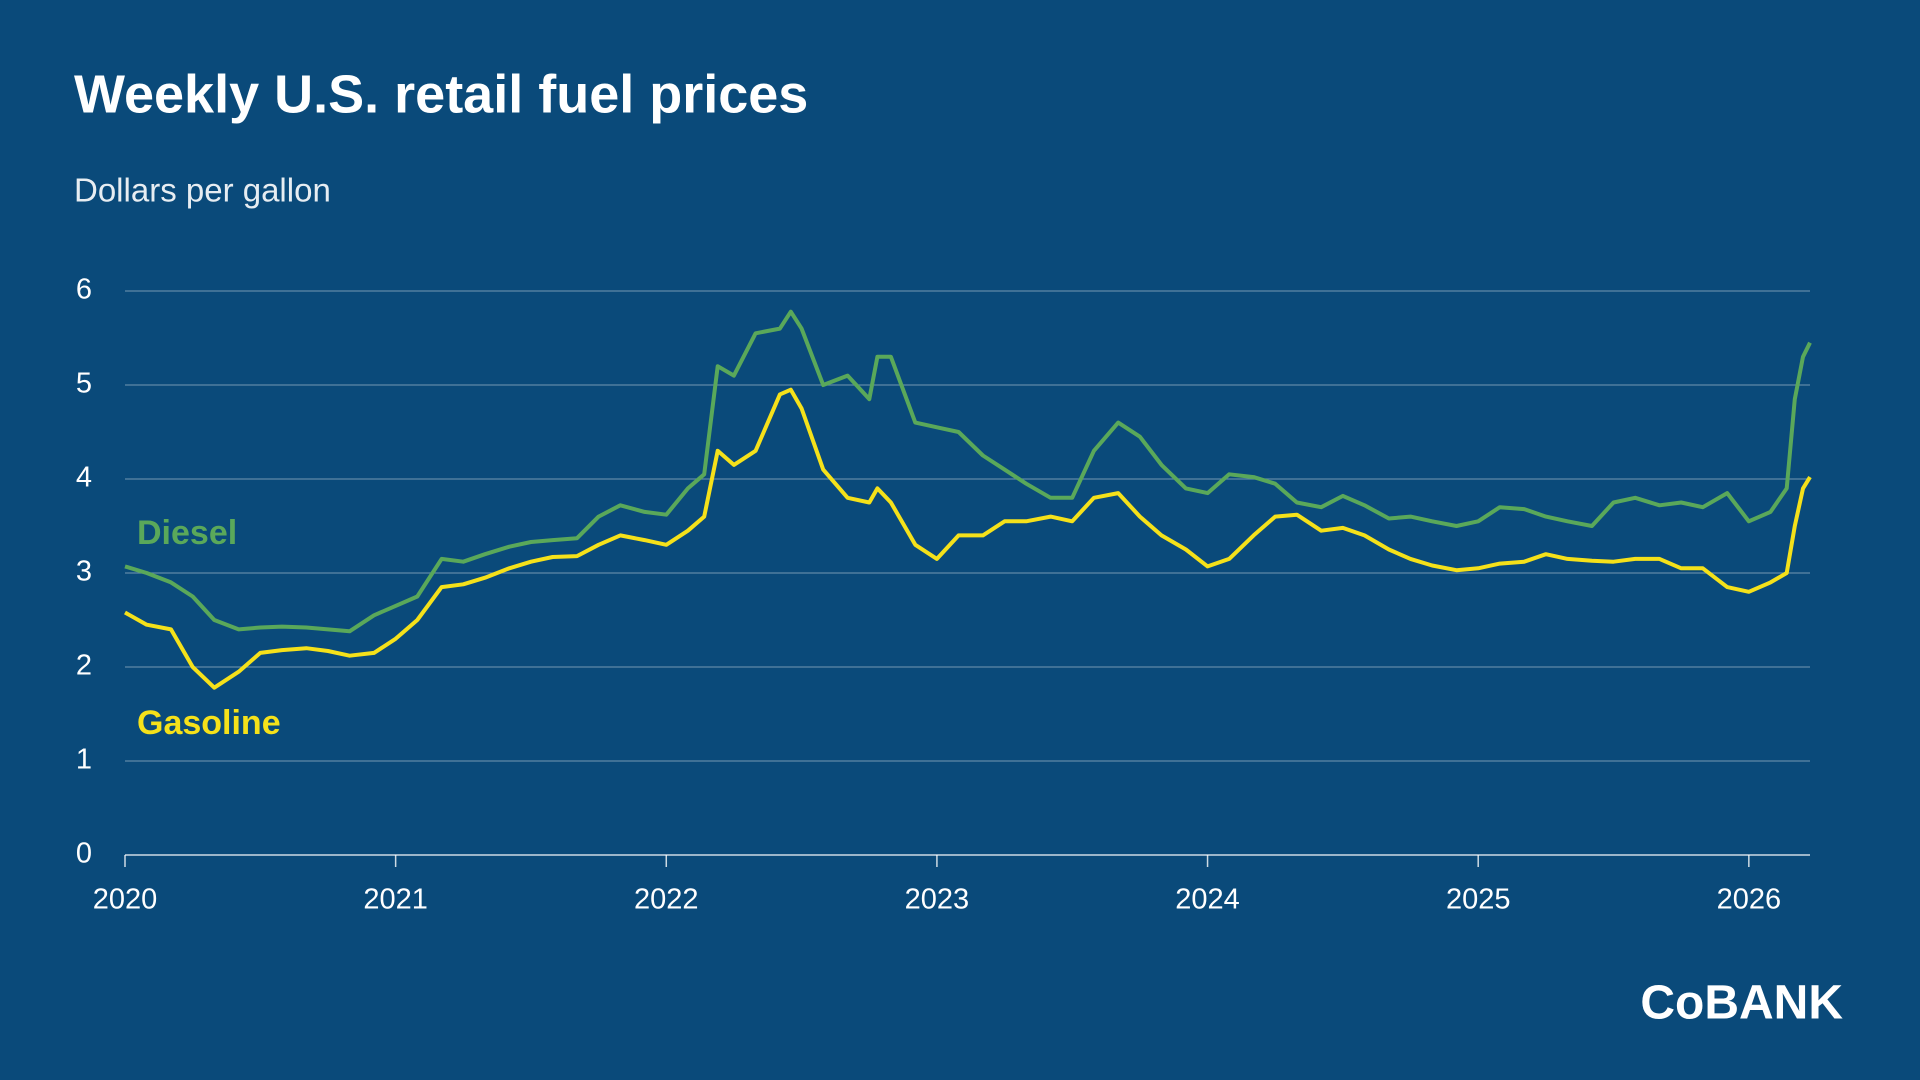  I want to click on chart-title: Weekly U.S. retail fuel prices, so click(441, 94).